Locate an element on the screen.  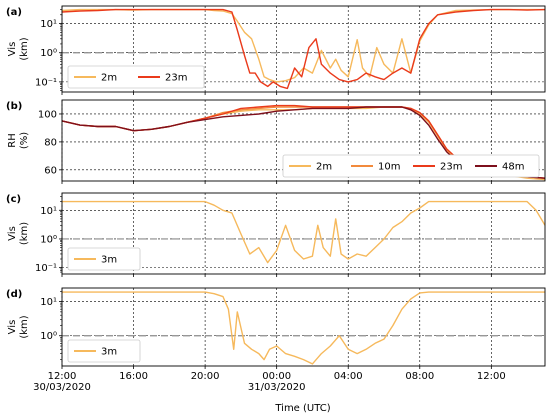
legend: 2m 10m 23m 48m is located at coordinates (411, 166).